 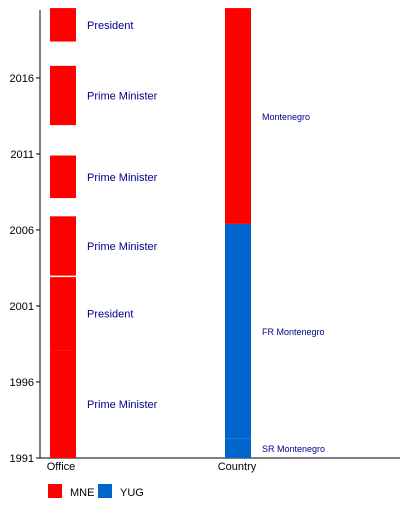 I want to click on legend-label-yug: YUG, so click(x=132, y=493).